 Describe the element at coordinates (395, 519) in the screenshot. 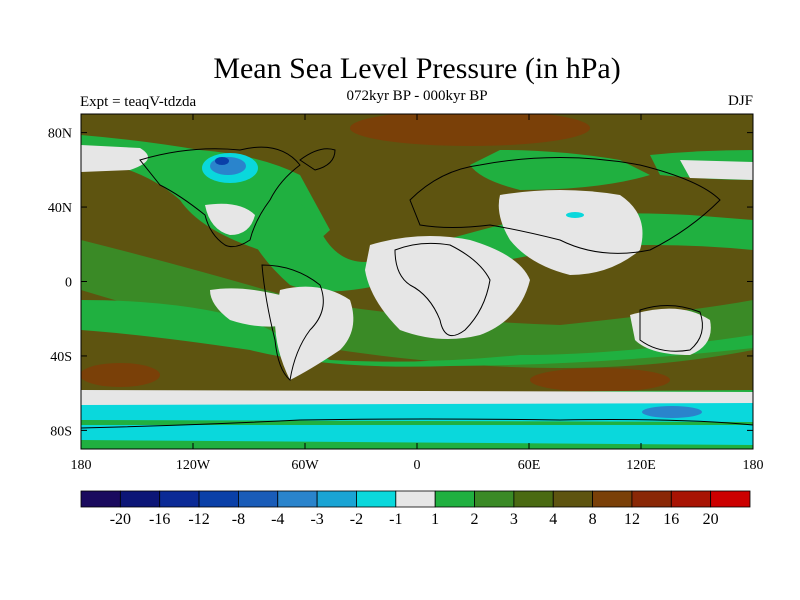

I see `colorbar-label: -1` at that location.